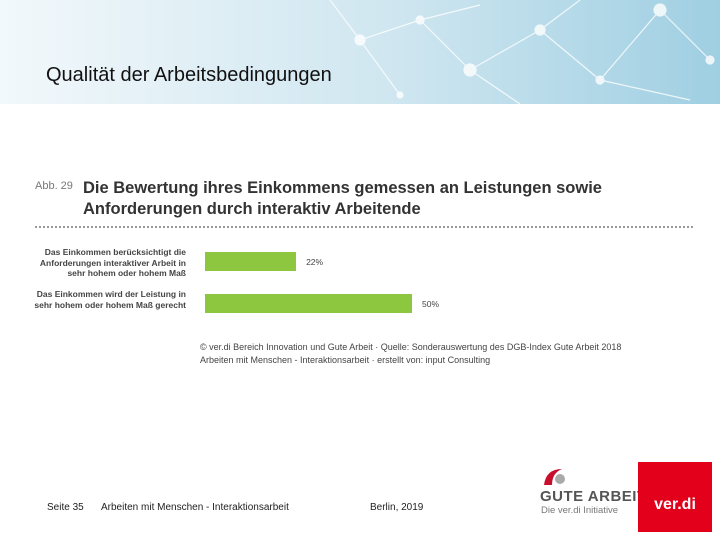  What do you see at coordinates (522, 52) in the screenshot?
I see `network-decoration` at bounding box center [522, 52].